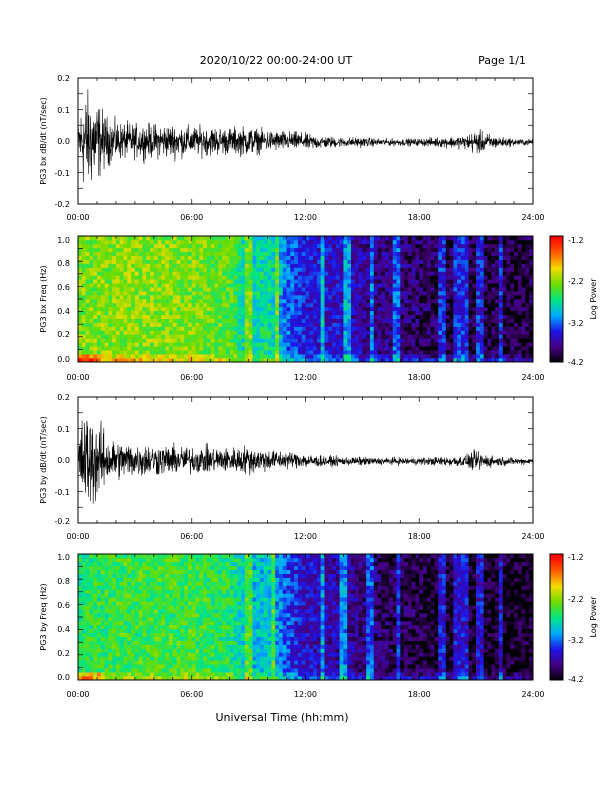  What do you see at coordinates (419, 536) in the screenshot?
I see `x-tick-label: 18:00` at bounding box center [419, 536].